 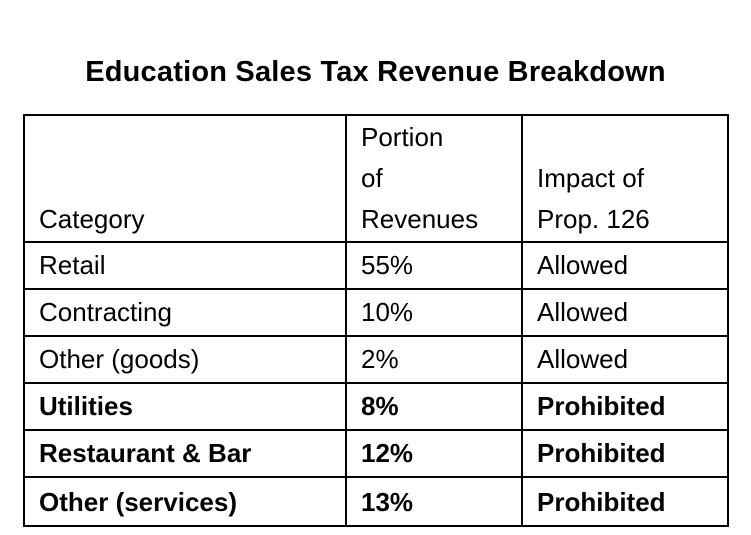 I want to click on table-row: Other (goods) 2% Allowed, so click(x=376, y=359).